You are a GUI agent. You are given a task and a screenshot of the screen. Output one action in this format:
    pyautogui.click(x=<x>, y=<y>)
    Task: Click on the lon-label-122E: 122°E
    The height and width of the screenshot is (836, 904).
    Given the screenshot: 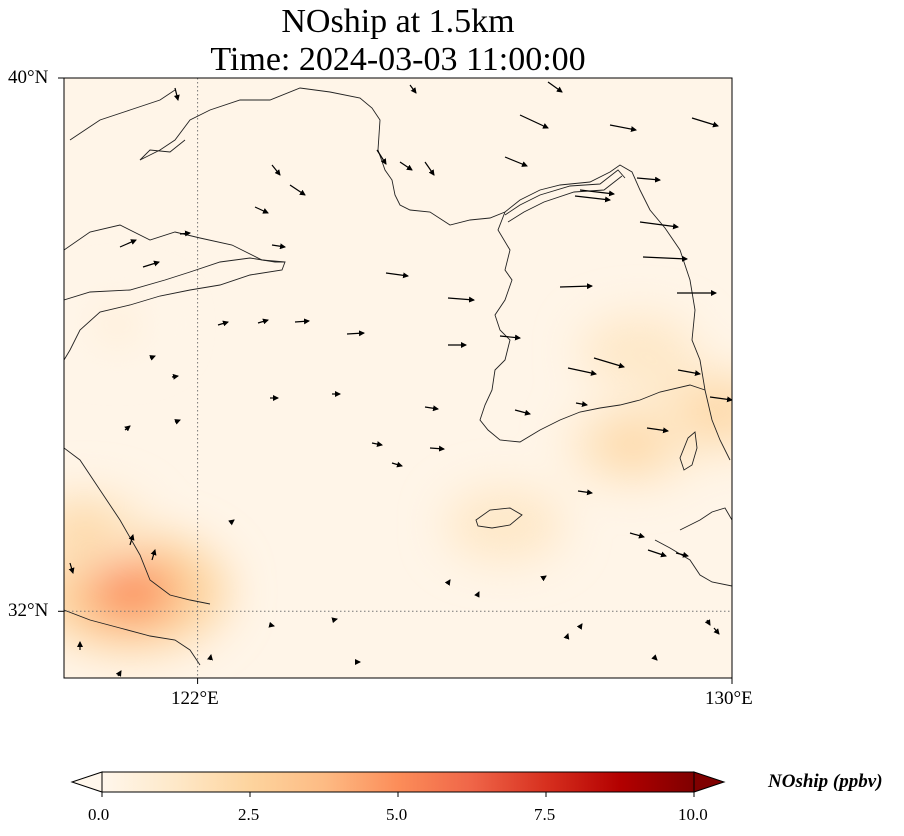 What is the action you would take?
    pyautogui.click(x=195, y=698)
    